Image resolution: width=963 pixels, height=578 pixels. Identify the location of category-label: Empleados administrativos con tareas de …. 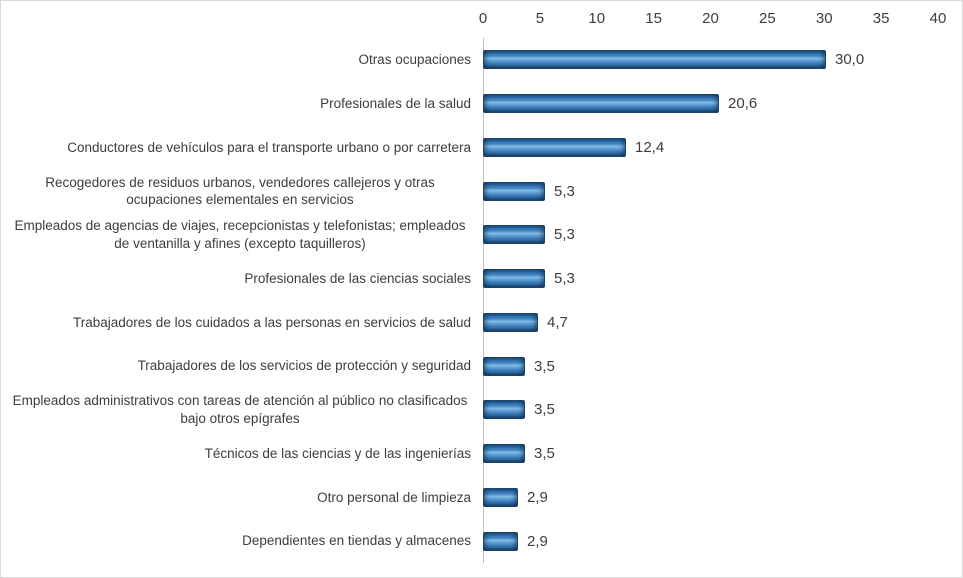
(240, 409).